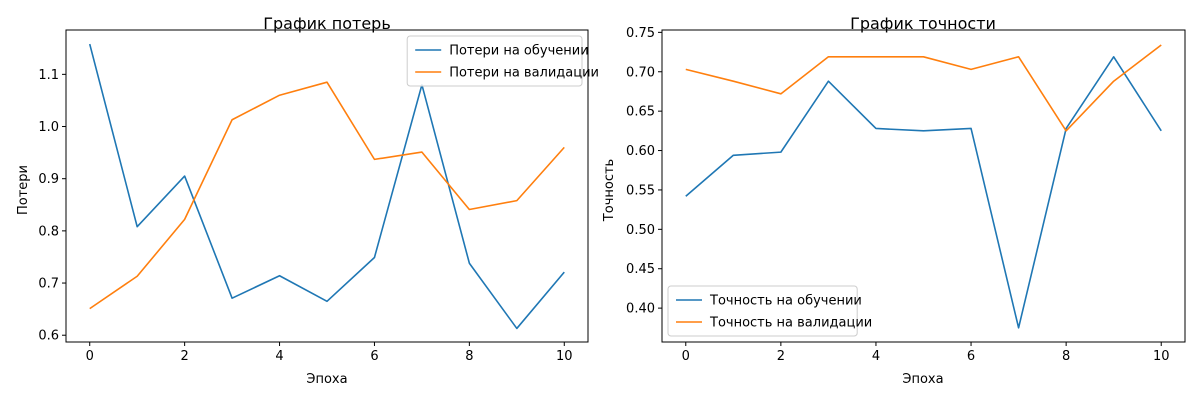  What do you see at coordinates (326, 379) in the screenshot?
I see `loss-chart-xlabel: Эпоха` at bounding box center [326, 379].